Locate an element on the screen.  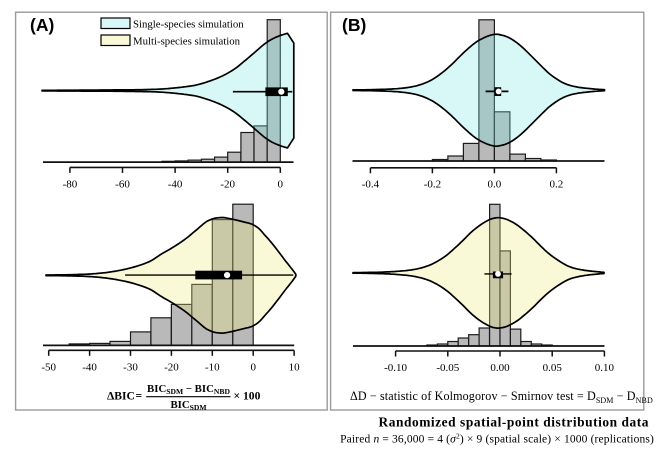
svg-text: -0.2 is located at coordinates (432, 185).